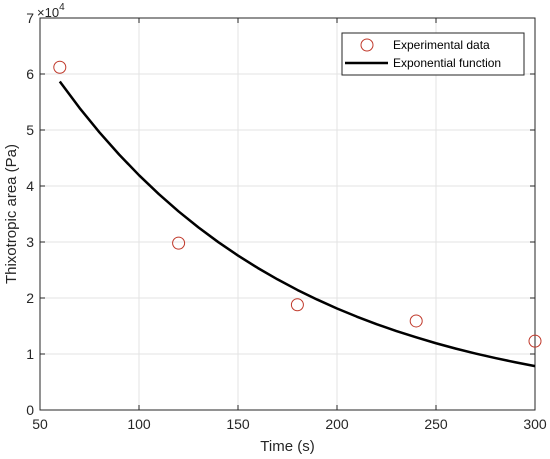 The image size is (550, 459). I want to click on y-tick-label: 4, so click(30, 186).